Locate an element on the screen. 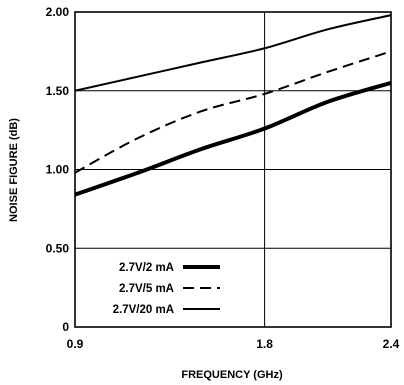 Image resolution: width=404 pixels, height=385 pixels. legend-label: 2.7V/5 mA is located at coordinates (146, 289).